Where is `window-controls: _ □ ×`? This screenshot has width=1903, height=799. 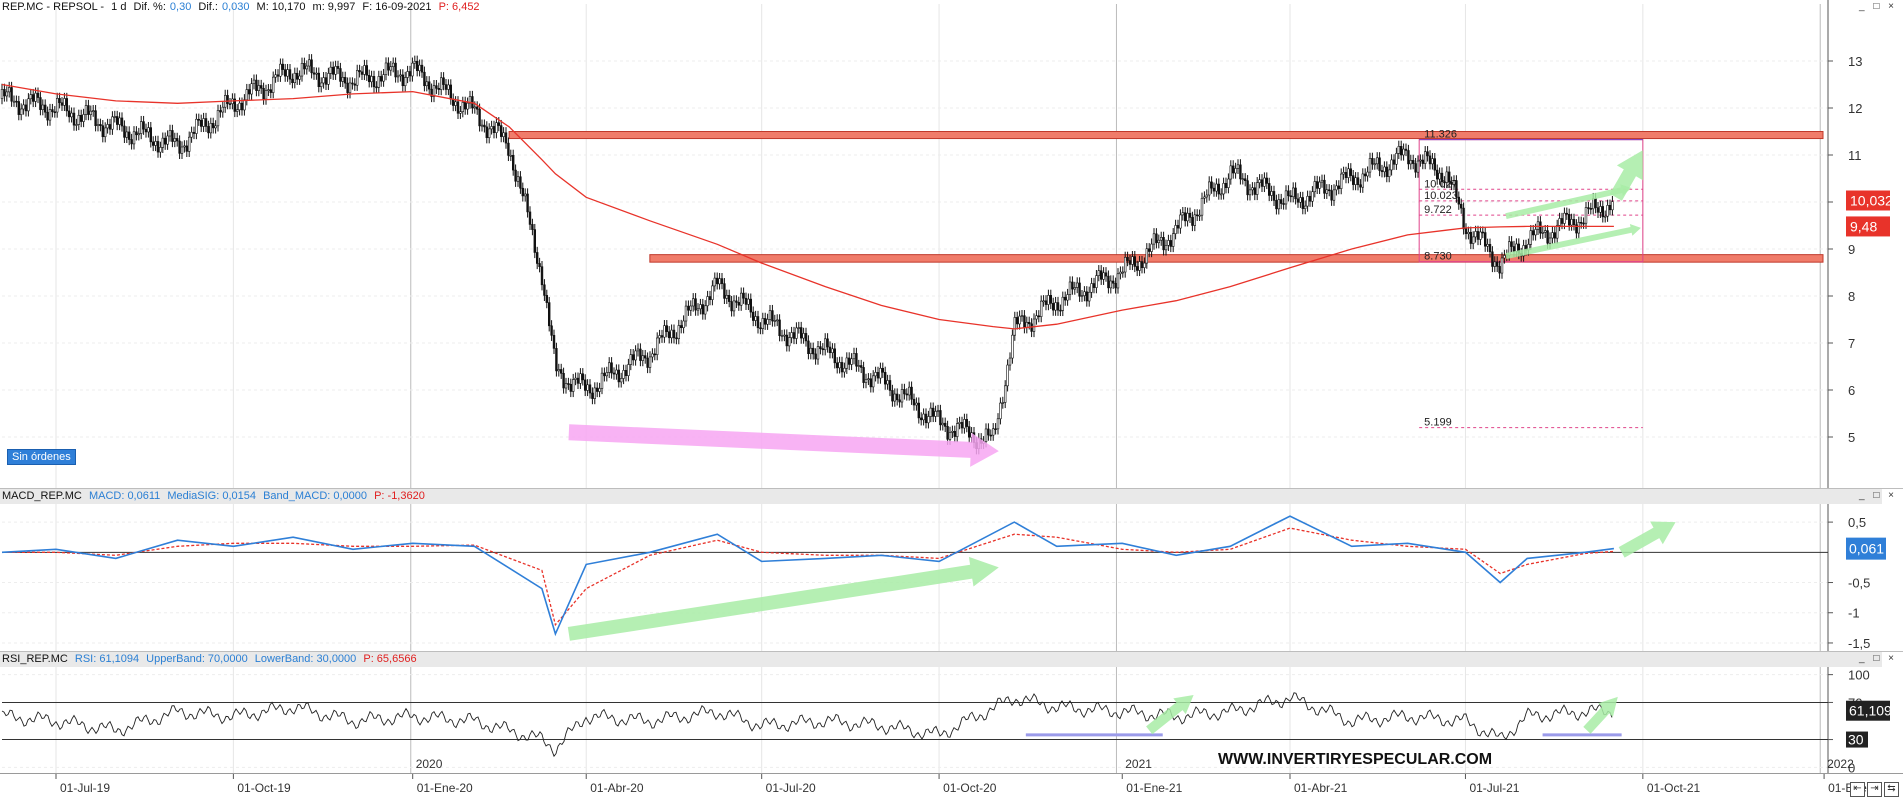
window-controls: _ □ × is located at coordinates (1878, 6).